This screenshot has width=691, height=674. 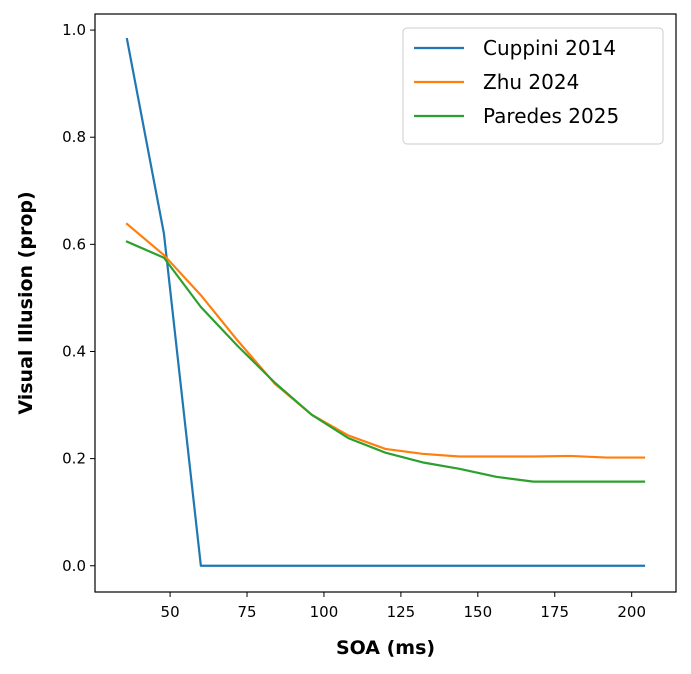 What do you see at coordinates (246, 612) in the screenshot?
I see `x-tick-label: 75` at bounding box center [246, 612].